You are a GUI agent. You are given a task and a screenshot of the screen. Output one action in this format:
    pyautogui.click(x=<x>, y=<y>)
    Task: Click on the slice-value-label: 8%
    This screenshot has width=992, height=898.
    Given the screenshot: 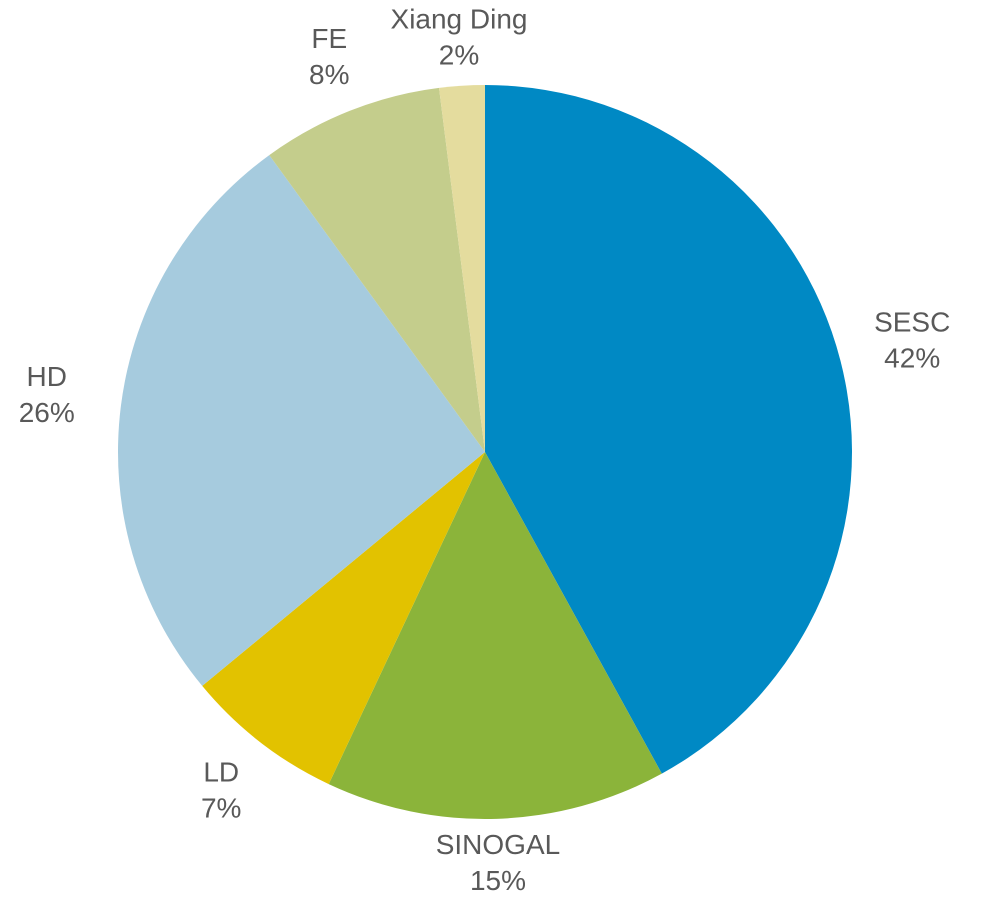 What is the action you would take?
    pyautogui.click(x=329, y=74)
    